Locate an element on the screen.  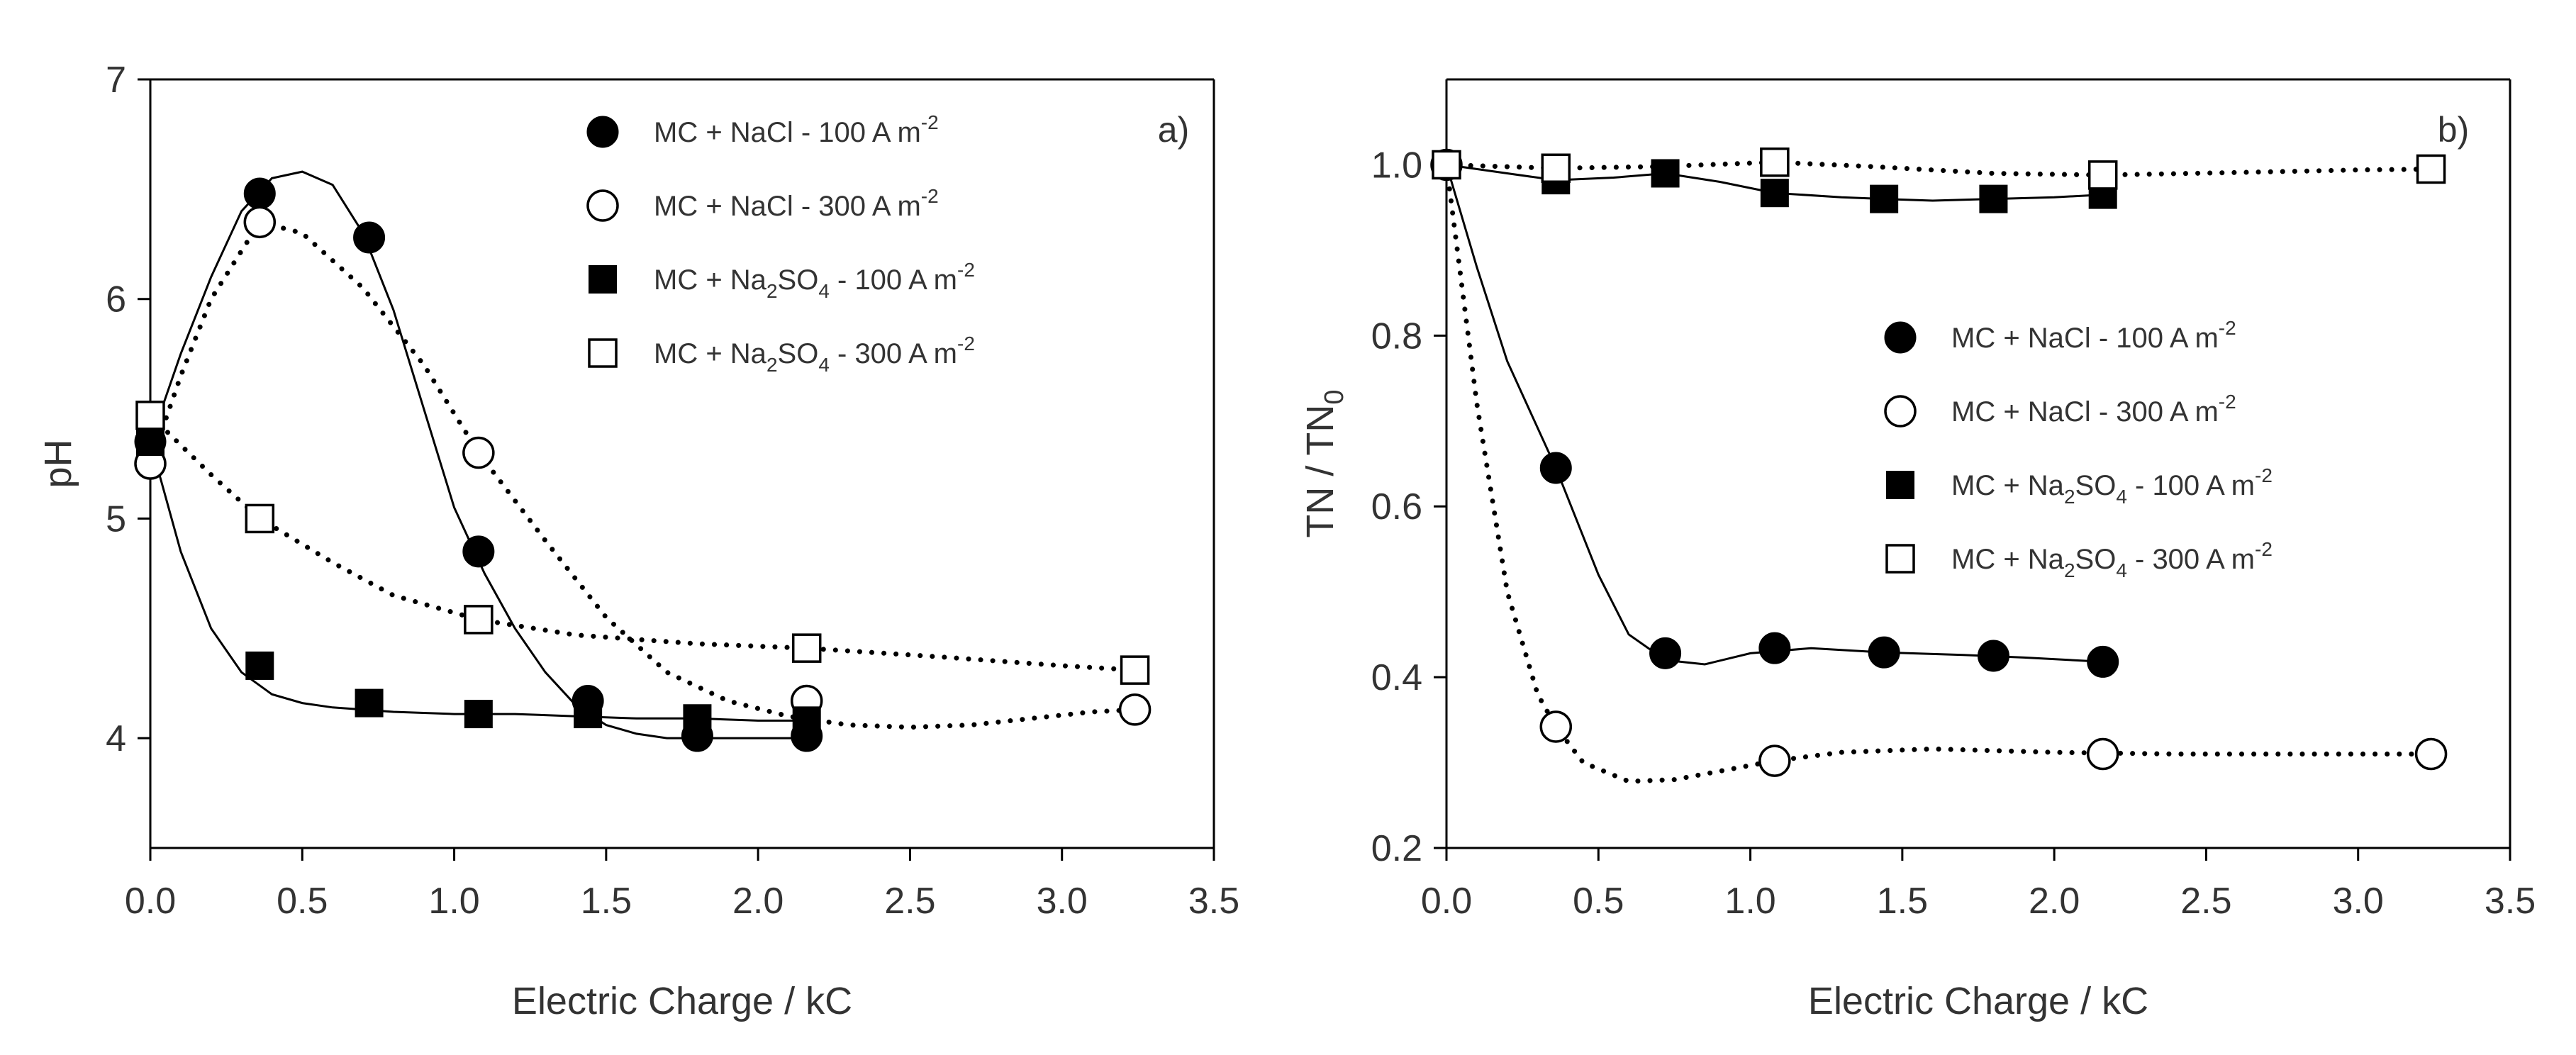
legend-text-sup-a-2: -2 is located at coordinates (966, 270).